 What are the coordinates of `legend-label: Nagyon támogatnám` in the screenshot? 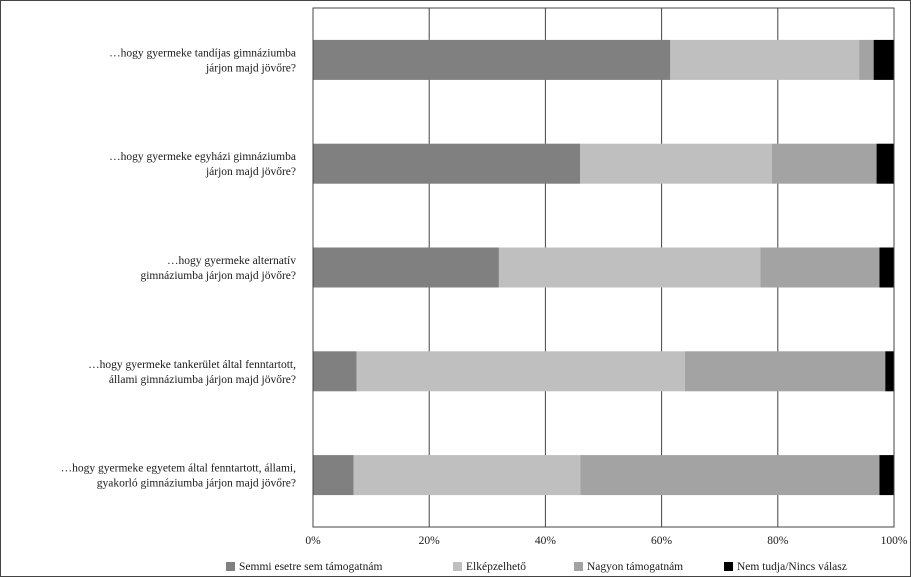 It's located at (635, 567).